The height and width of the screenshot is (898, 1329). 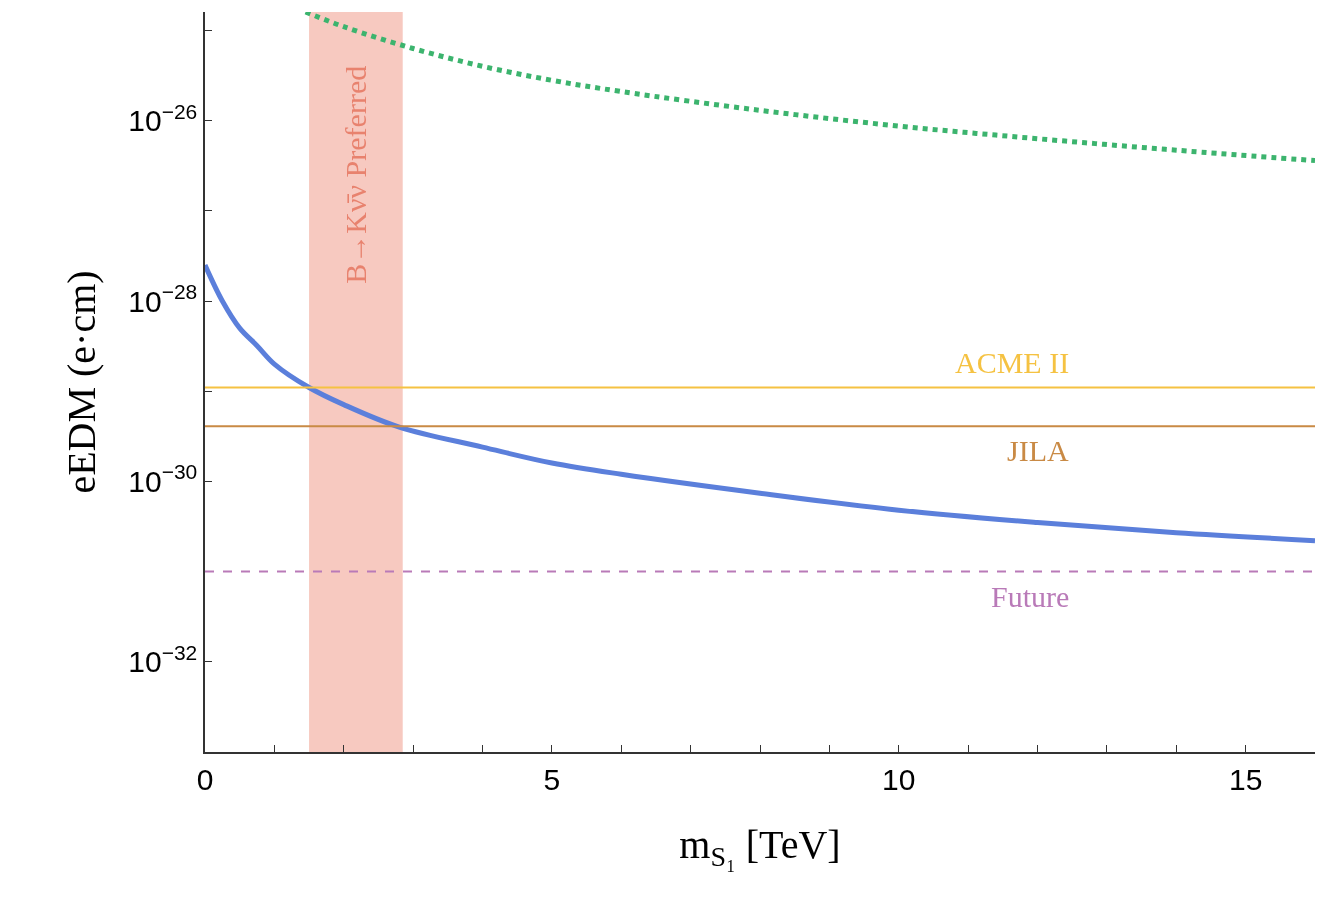 I want to click on y-tick-label: 10$^{−30}$, so click(x=163, y=479).